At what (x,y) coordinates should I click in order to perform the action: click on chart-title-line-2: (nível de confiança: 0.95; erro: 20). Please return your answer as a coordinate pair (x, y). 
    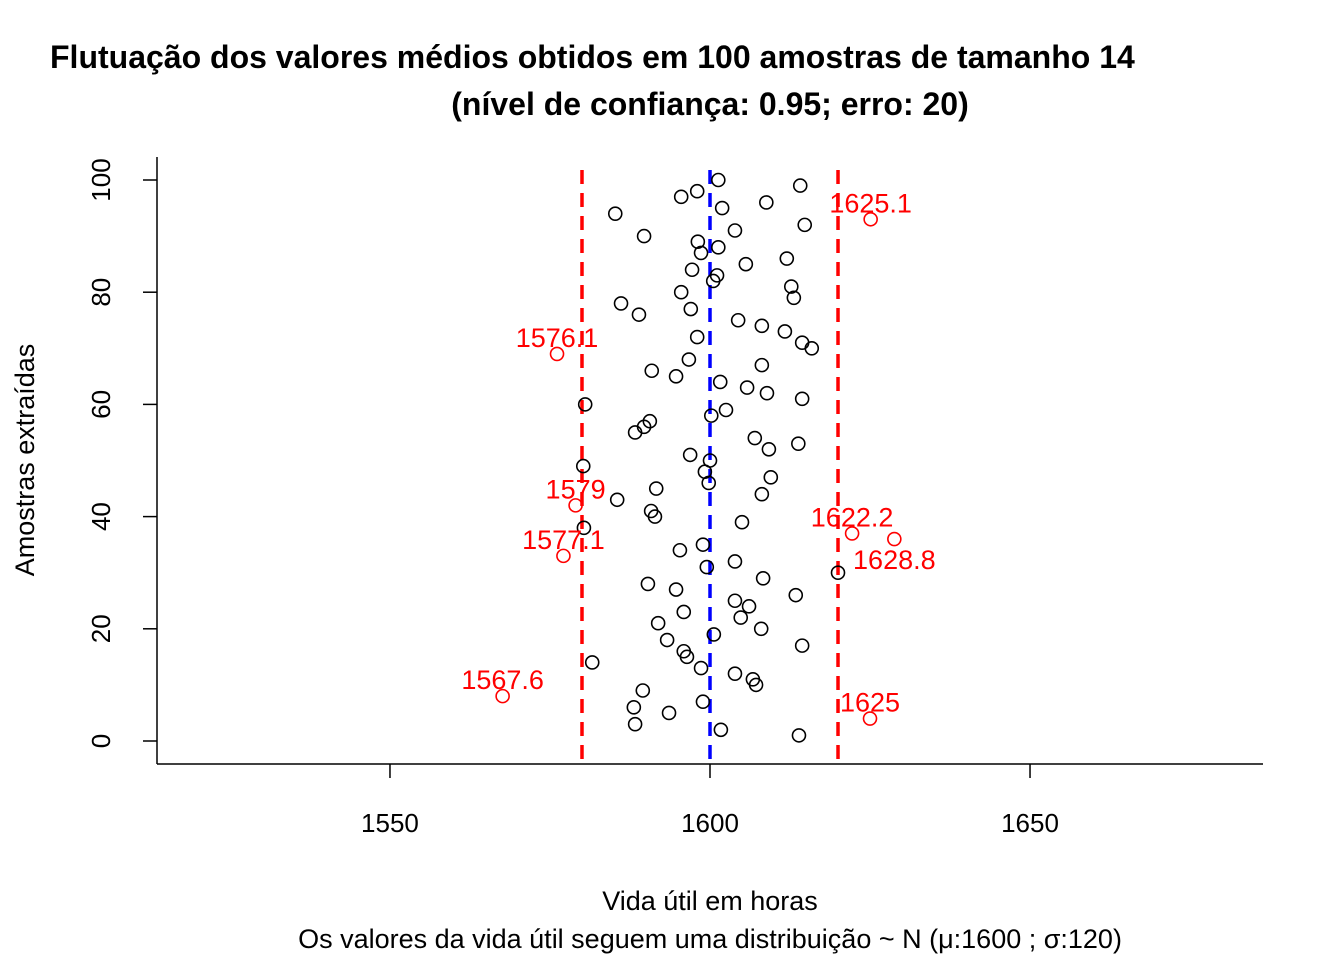
    Looking at the image, I should click on (710, 104).